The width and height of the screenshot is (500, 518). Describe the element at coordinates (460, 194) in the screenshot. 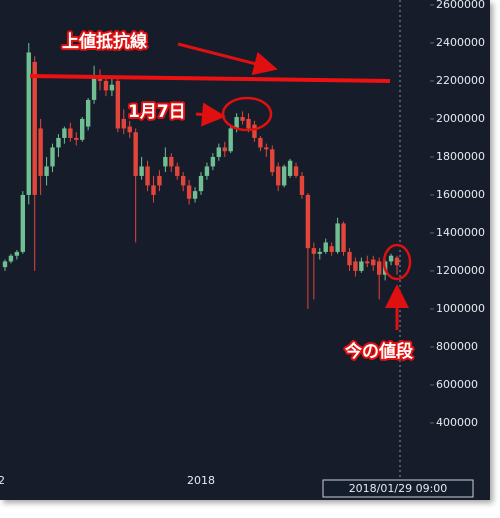

I see `y-tick-label: 1600000` at that location.